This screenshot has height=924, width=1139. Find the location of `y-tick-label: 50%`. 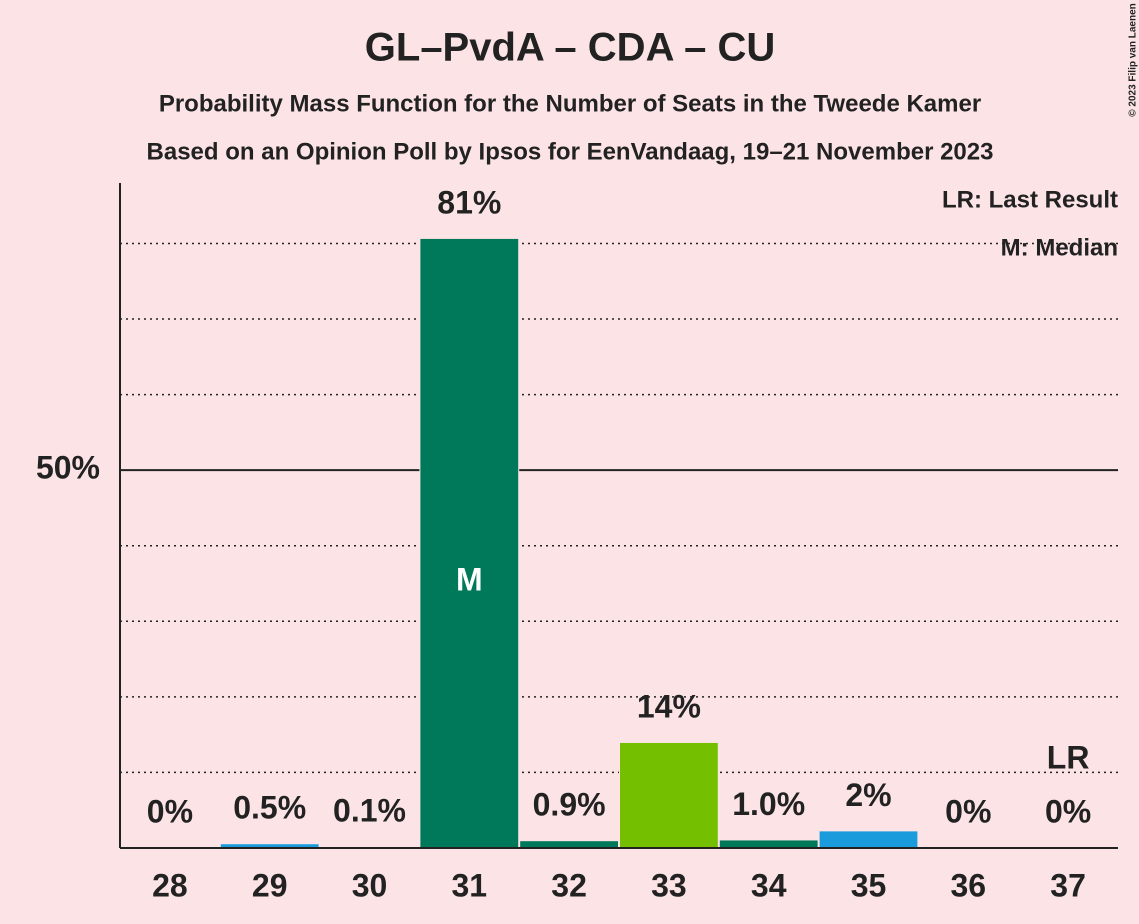

y-tick-label: 50% is located at coordinates (68, 468).